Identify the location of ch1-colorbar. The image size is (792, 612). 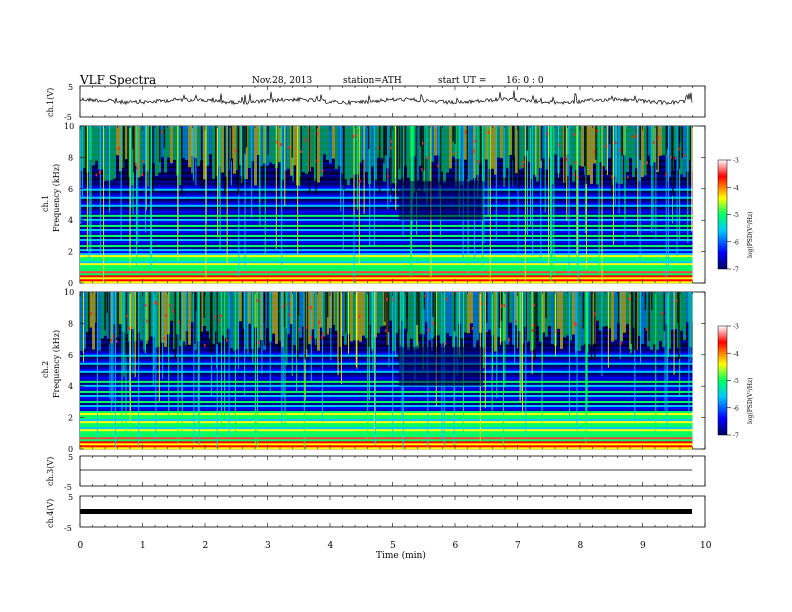
(722, 214).